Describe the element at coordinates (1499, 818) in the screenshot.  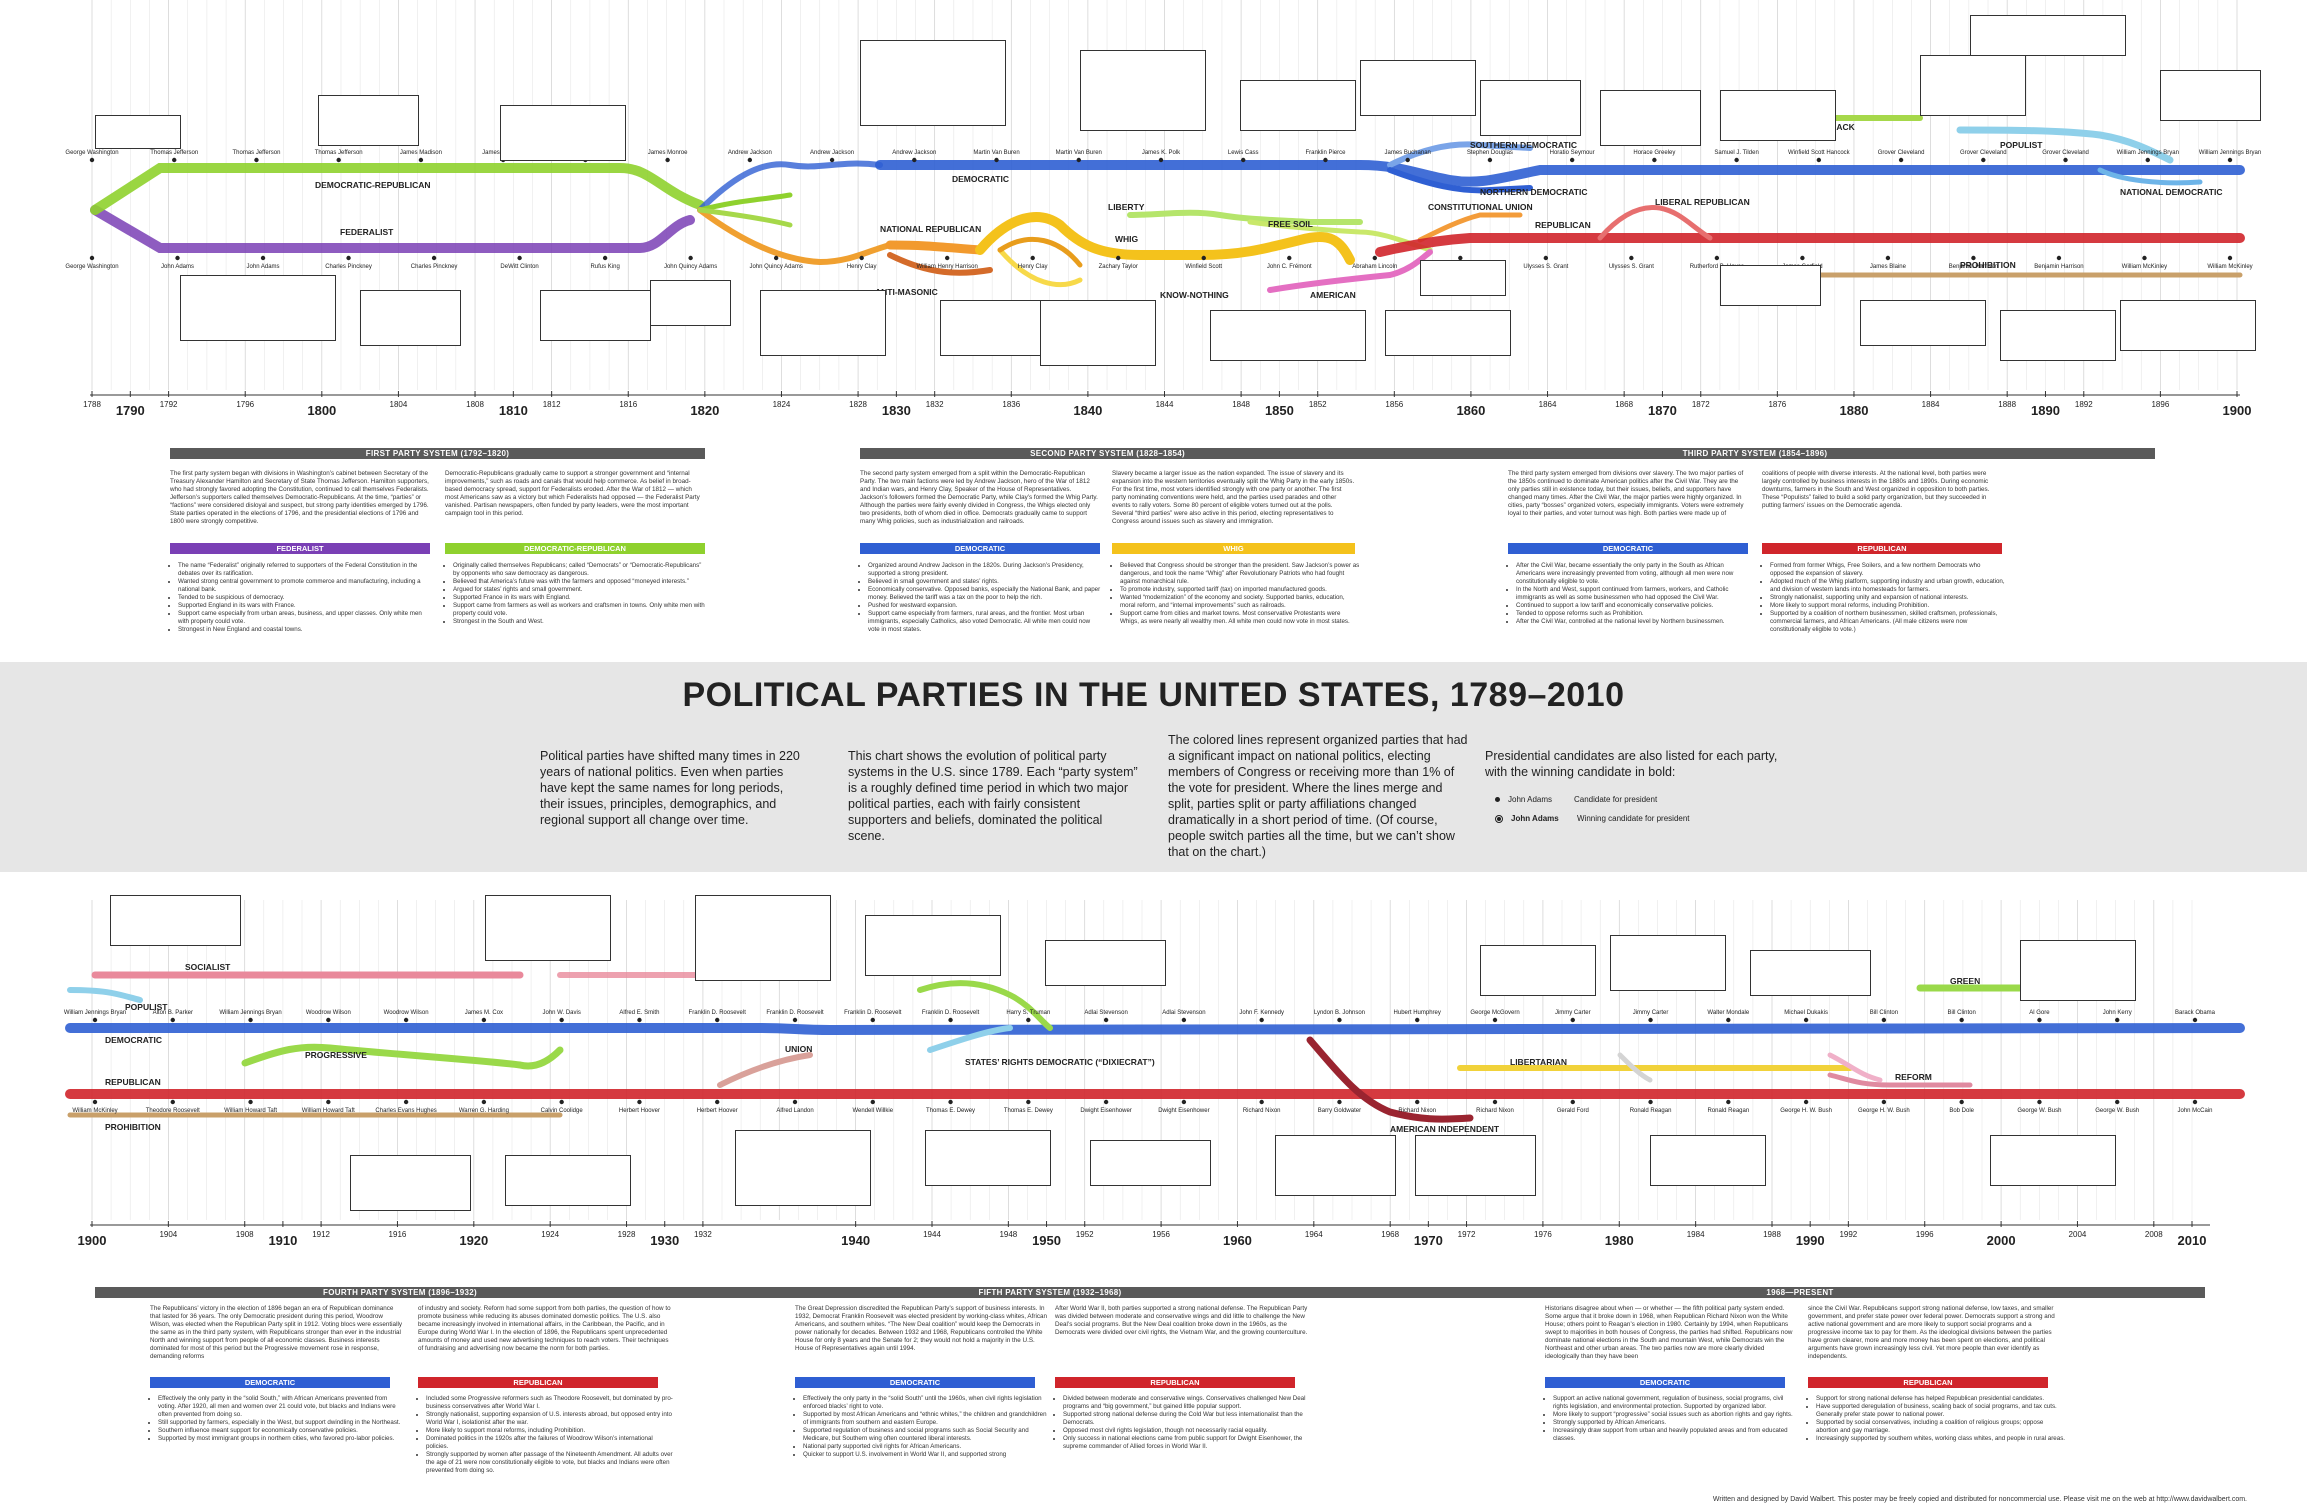
I see `winner-ring-icon` at that location.